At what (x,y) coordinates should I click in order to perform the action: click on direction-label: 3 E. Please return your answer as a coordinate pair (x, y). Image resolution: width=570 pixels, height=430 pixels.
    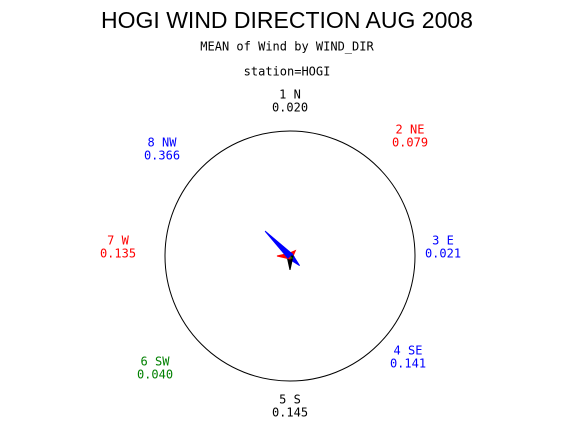
    Looking at the image, I should click on (443, 241).